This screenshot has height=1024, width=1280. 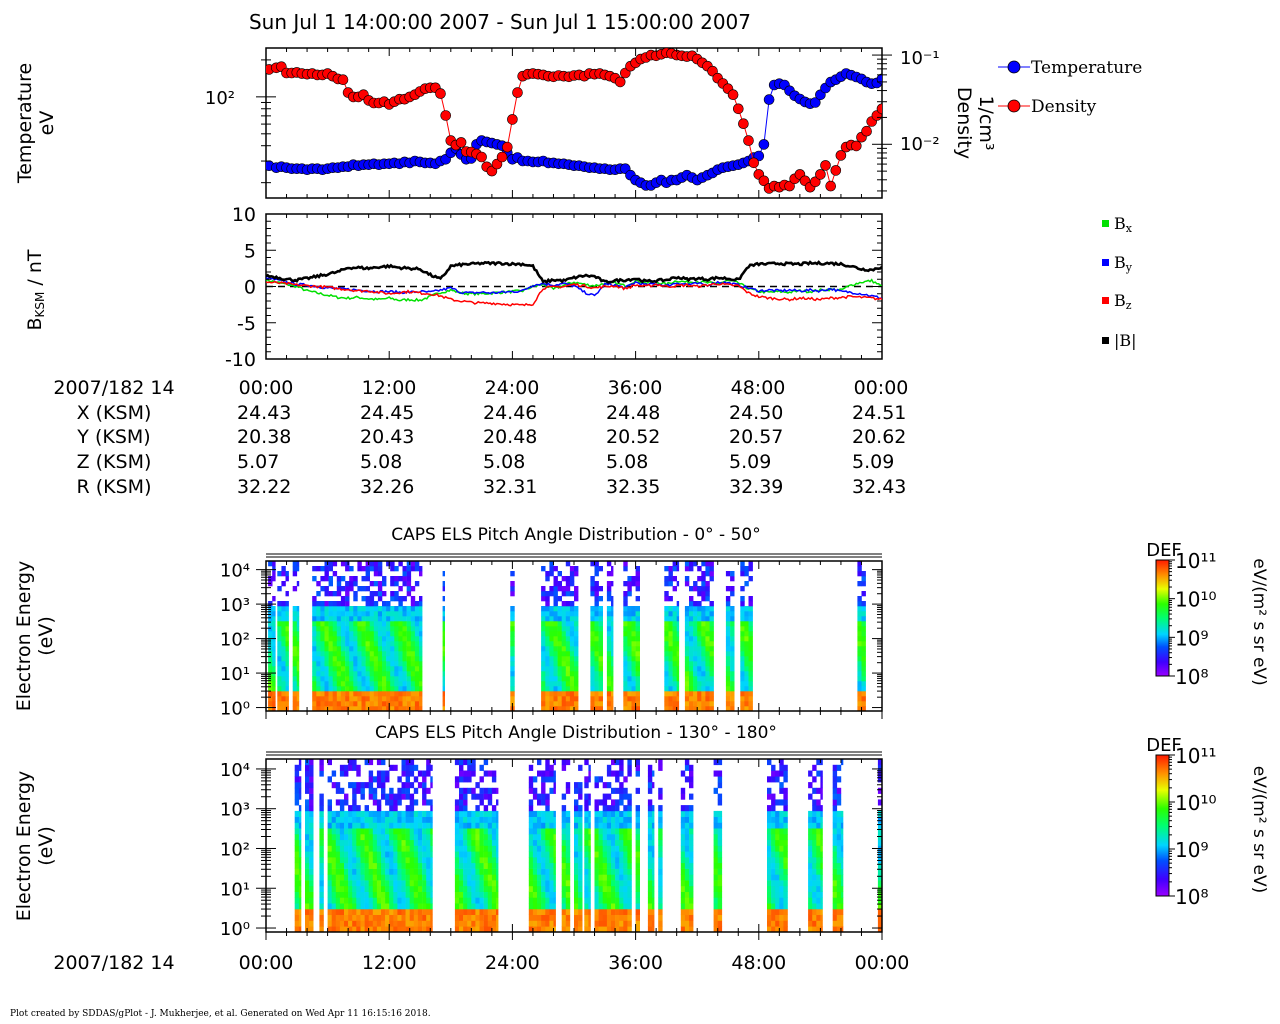 What do you see at coordinates (733, 94) in the screenshot?
I see `density-point` at bounding box center [733, 94].